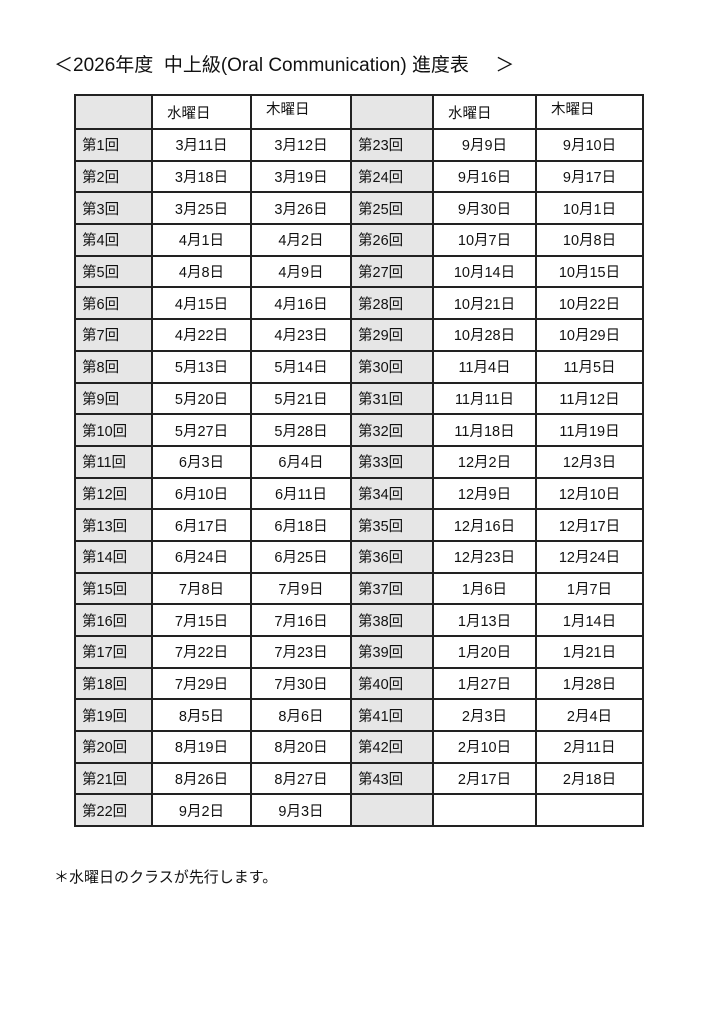 The width and height of the screenshot is (726, 1024). Describe the element at coordinates (484, 303) in the screenshot. I see `wednesday-date: 10月21日` at that location.